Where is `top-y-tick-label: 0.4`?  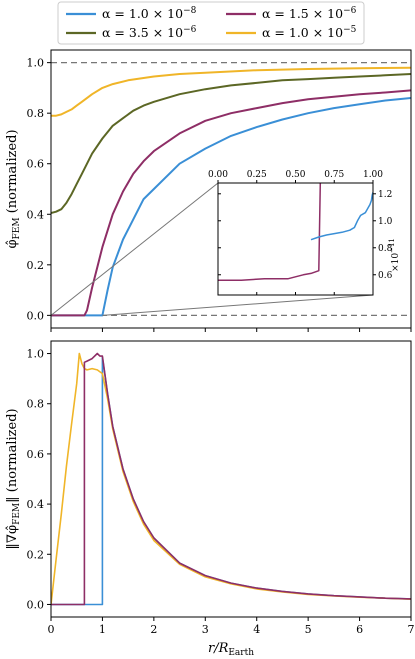
top-y-tick-label: 0.4 is located at coordinates (36, 214).